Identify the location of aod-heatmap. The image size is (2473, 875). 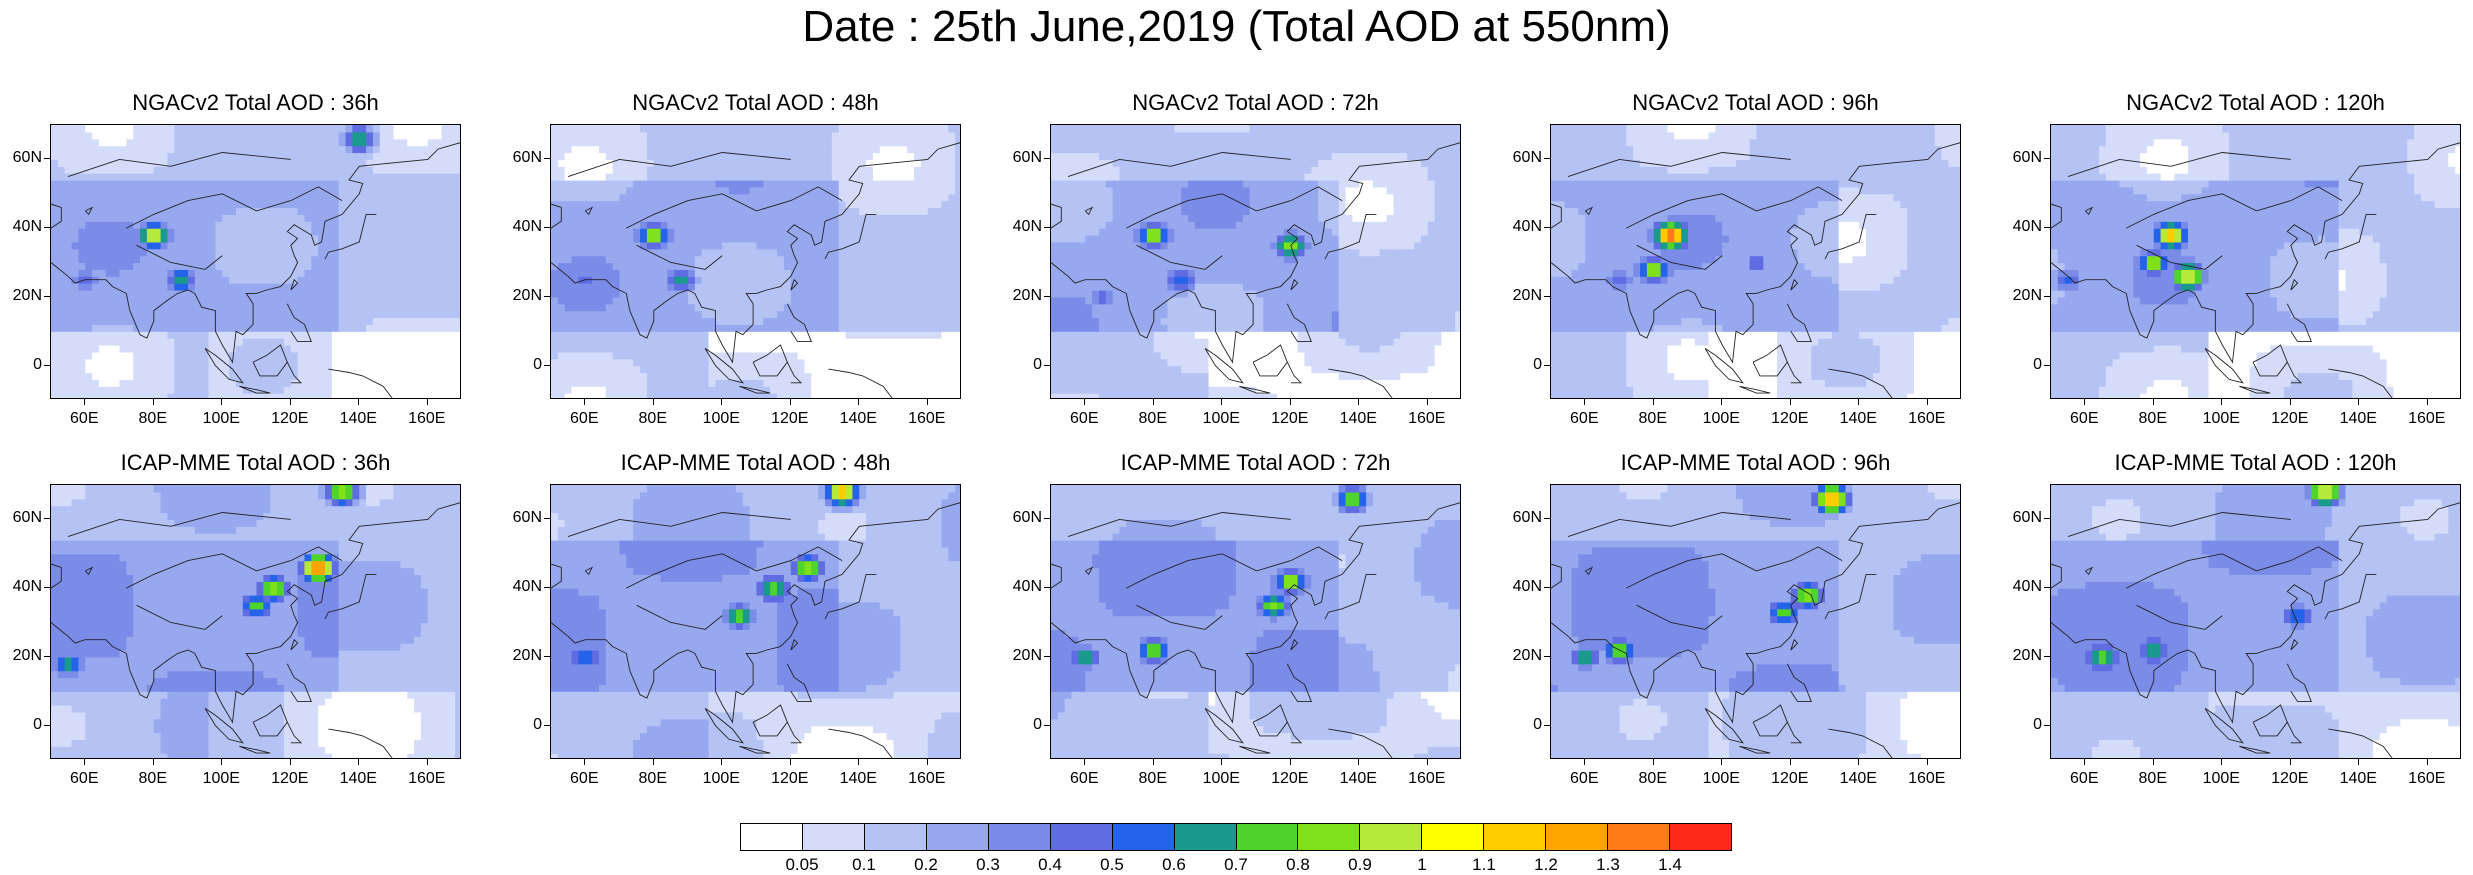
(1256, 262).